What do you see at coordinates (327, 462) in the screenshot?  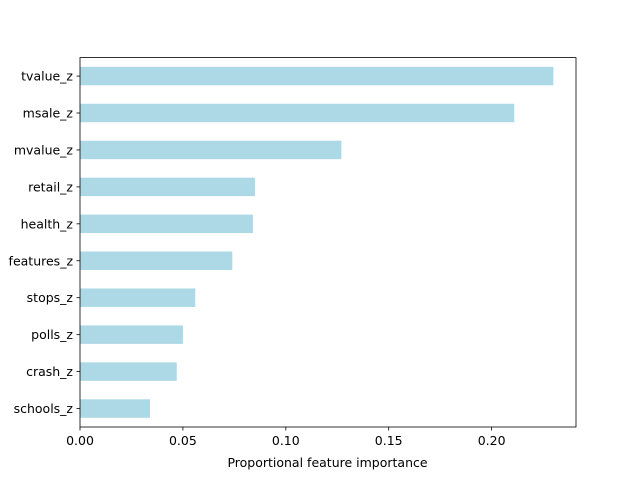 I see `x-axis-label: Proportional feature importance` at bounding box center [327, 462].